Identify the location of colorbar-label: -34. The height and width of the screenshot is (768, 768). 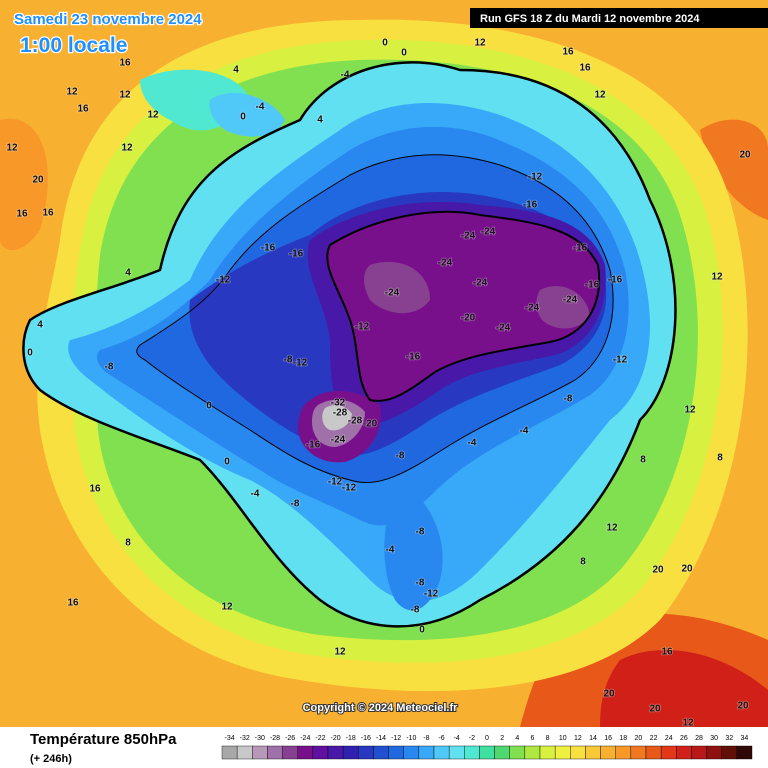
(230, 738).